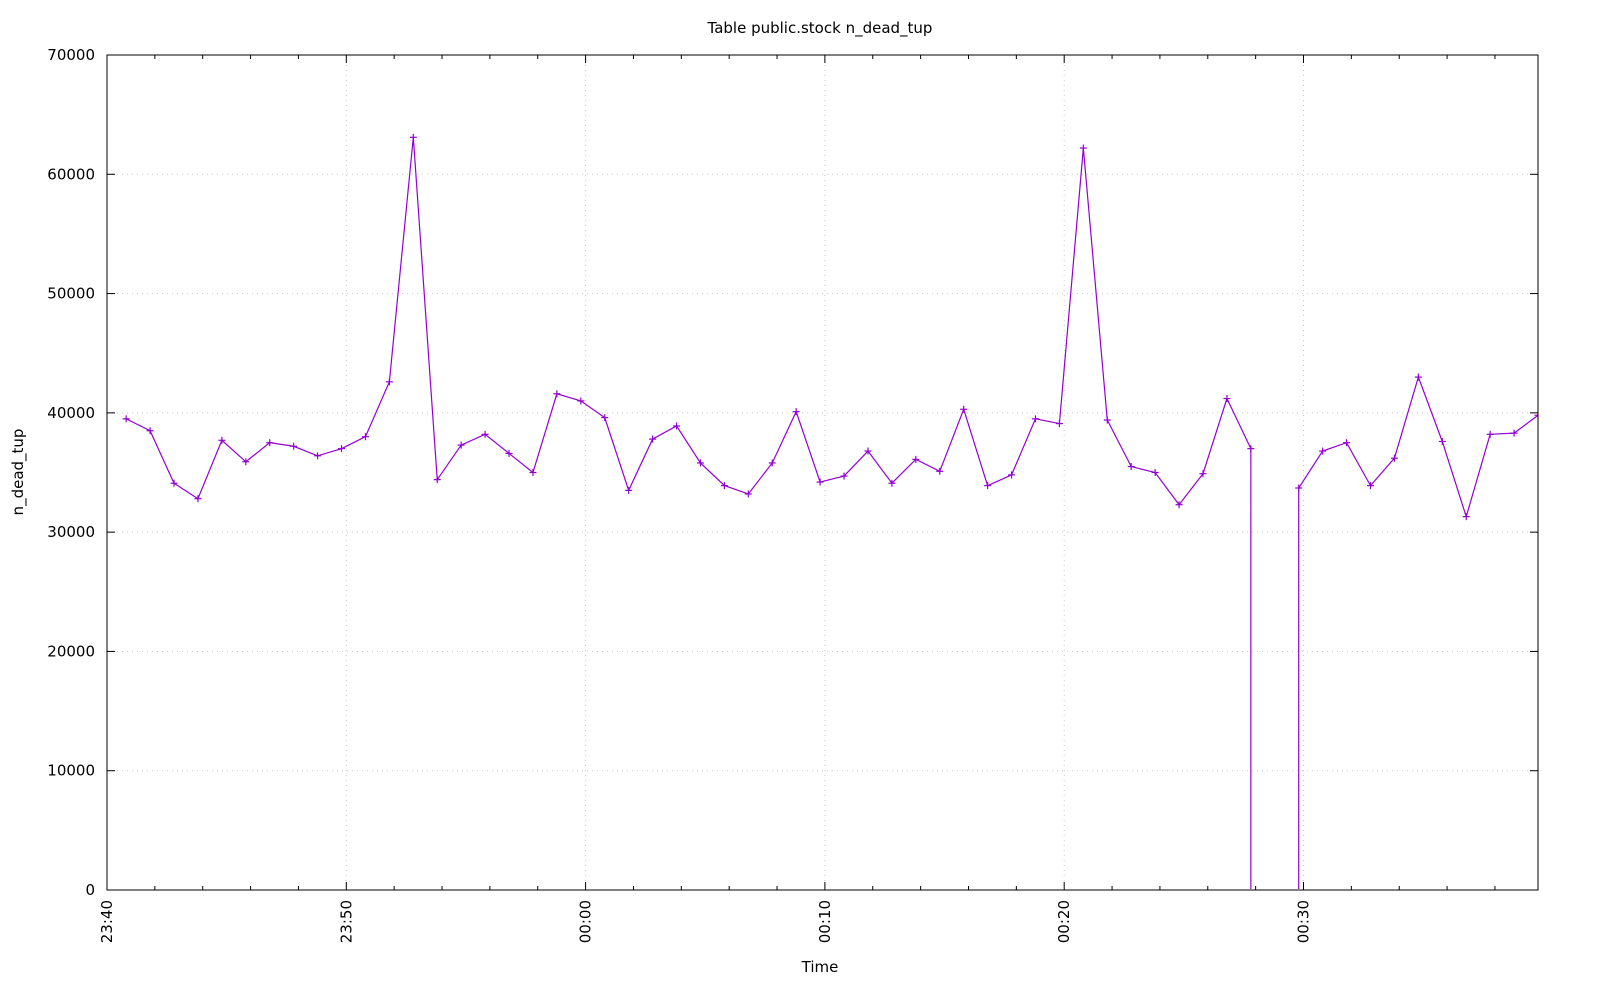  Describe the element at coordinates (346, 921) in the screenshot. I see `x-tick-label: 23:50` at that location.